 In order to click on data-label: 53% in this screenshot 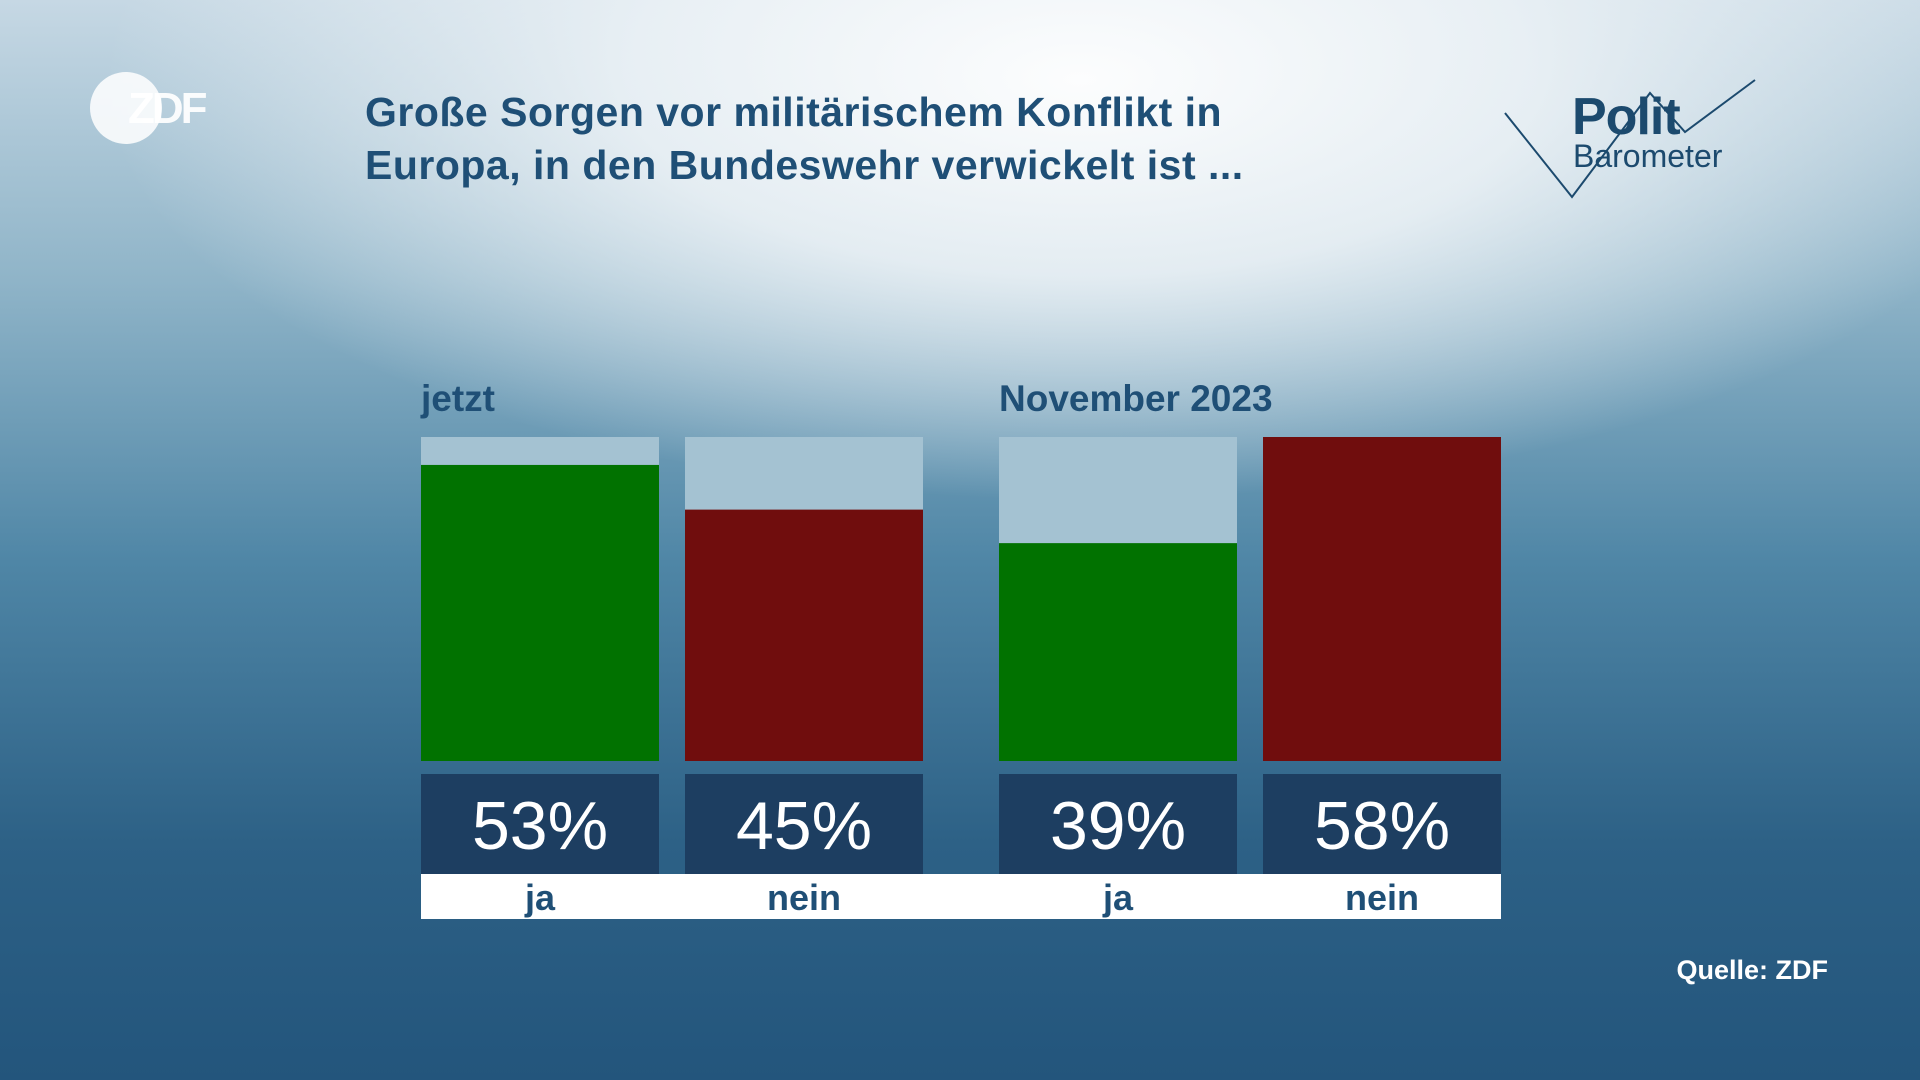, I will do `click(540, 826)`.